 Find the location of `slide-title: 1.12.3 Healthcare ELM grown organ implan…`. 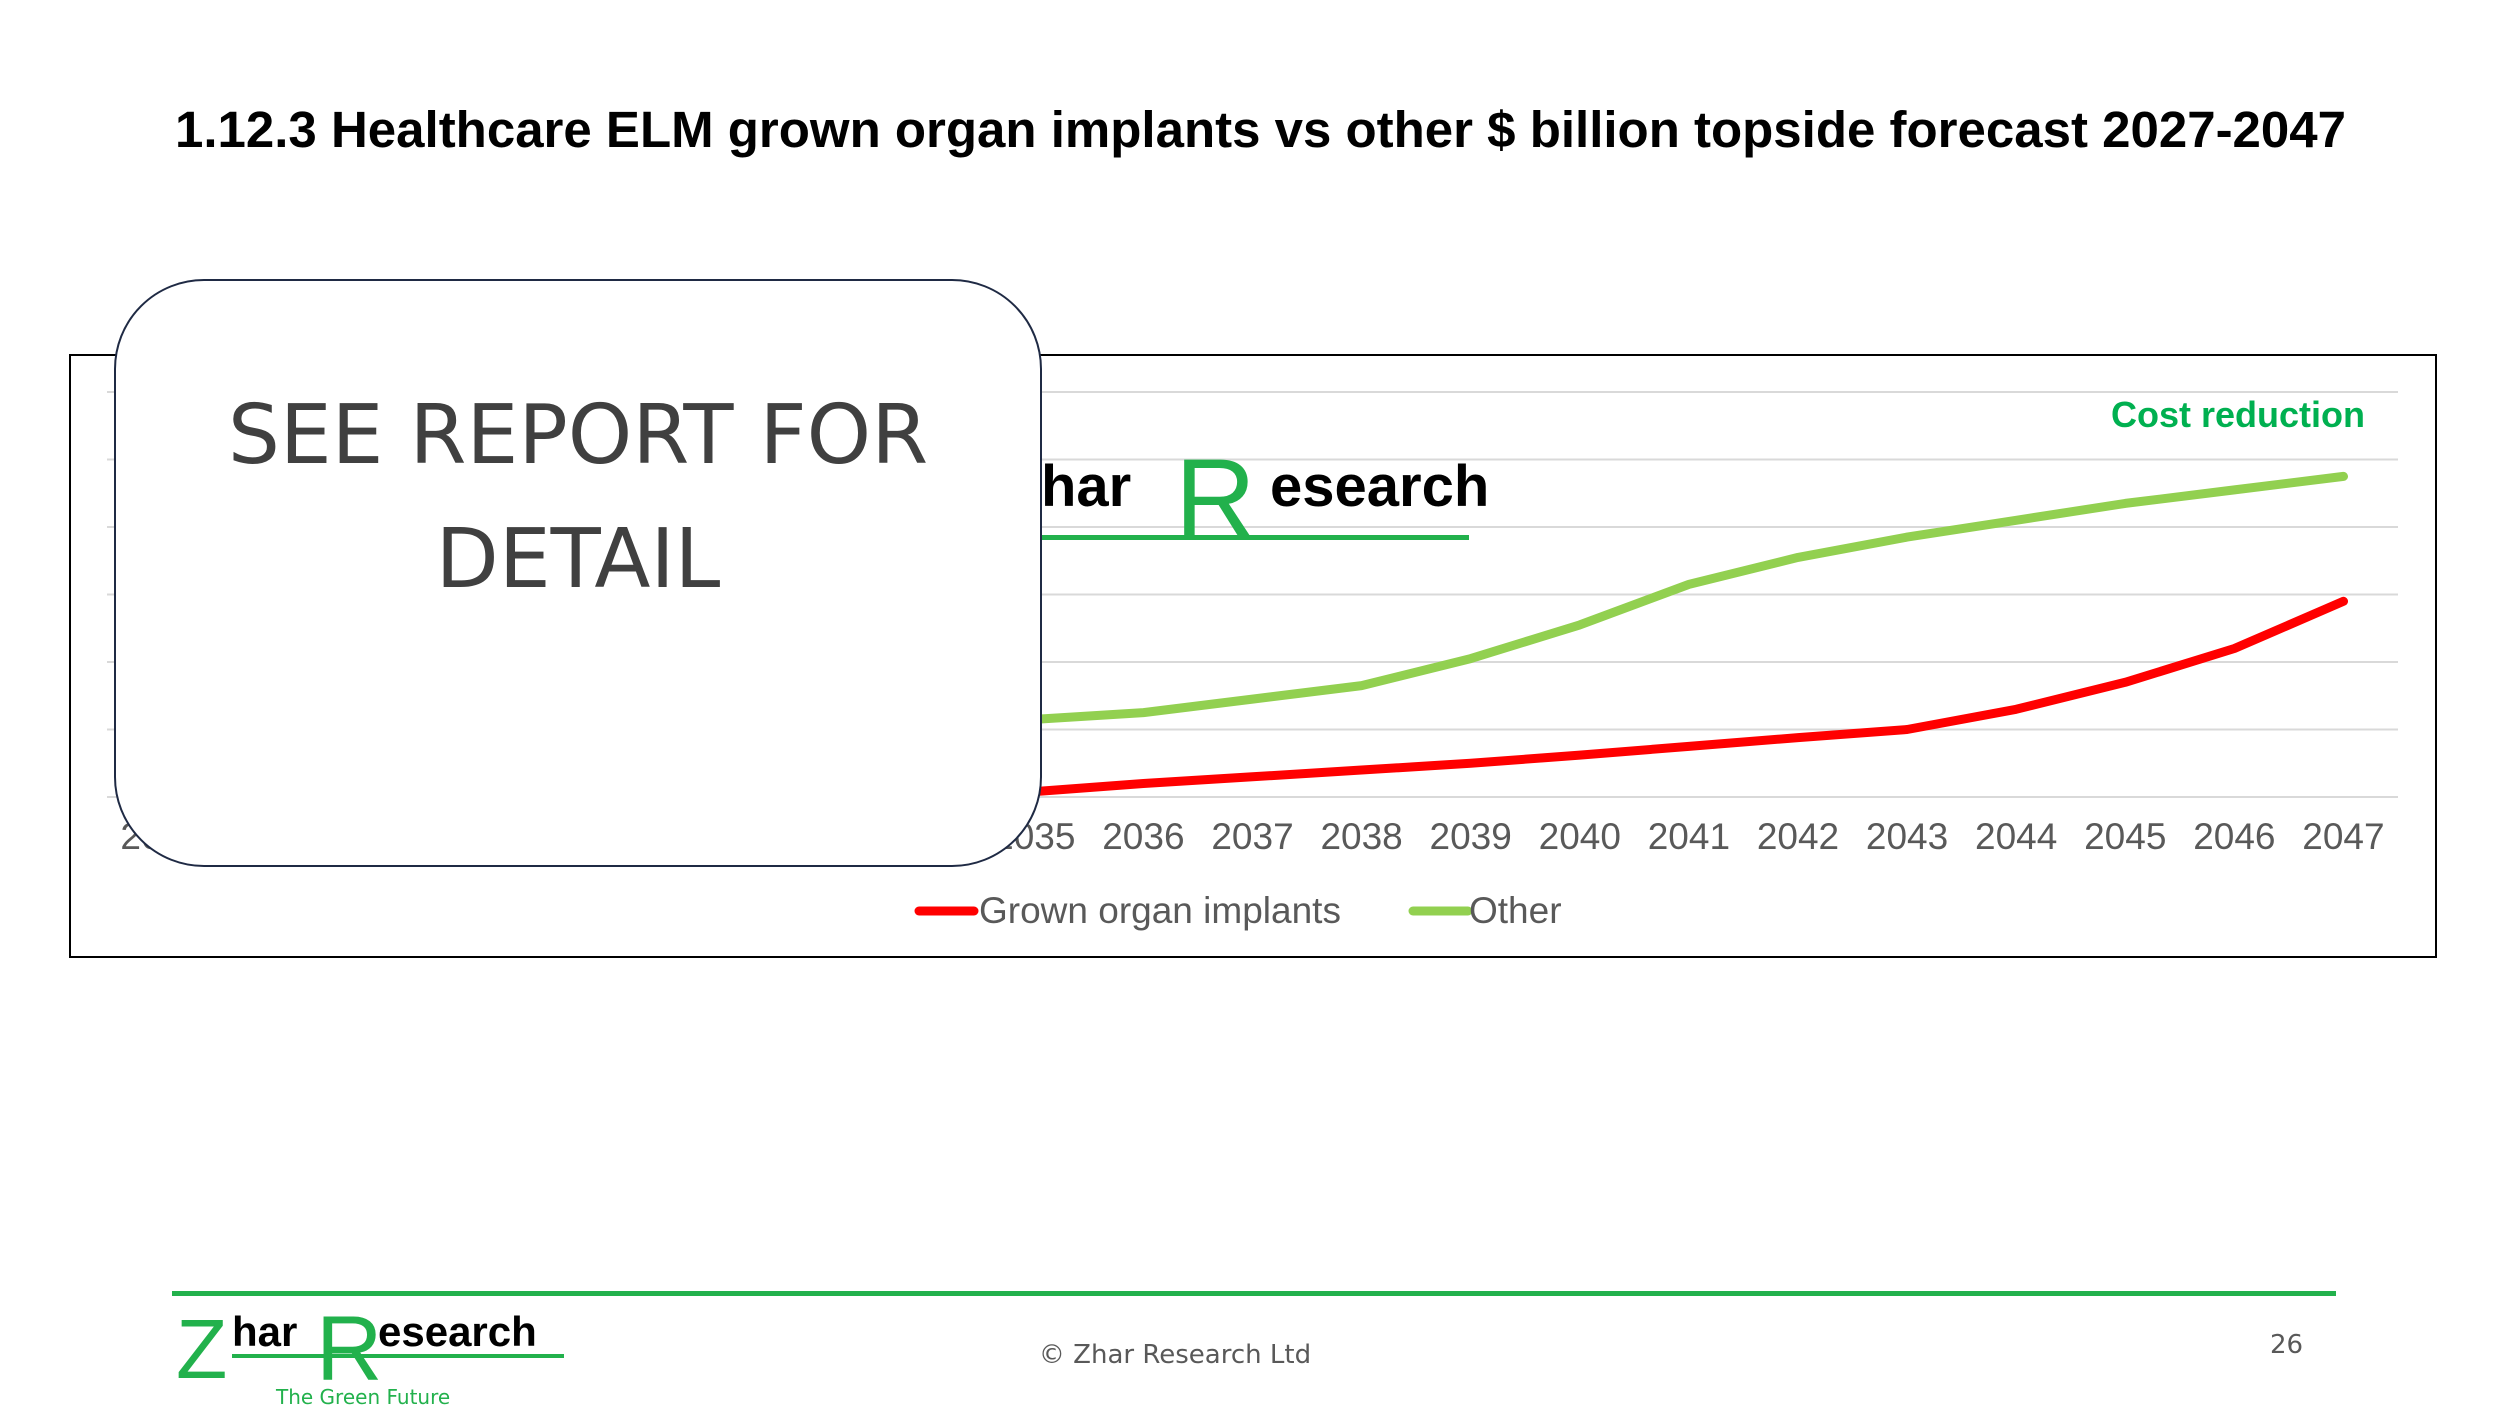

slide-title: 1.12.3 Healthcare ELM grown organ implan… is located at coordinates (1261, 129).